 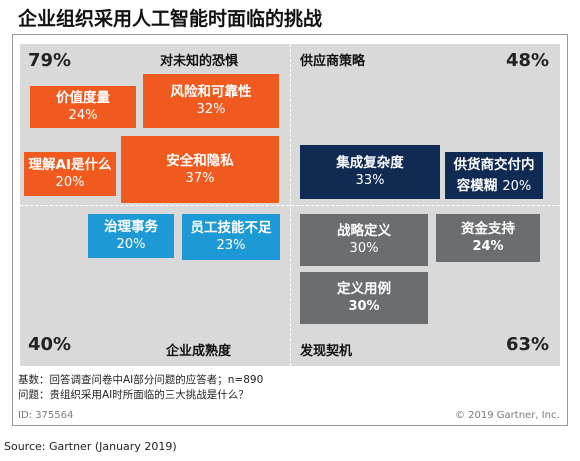 I want to click on challenge-box-value-measurement: 价值度量 24%, so click(x=83, y=107).